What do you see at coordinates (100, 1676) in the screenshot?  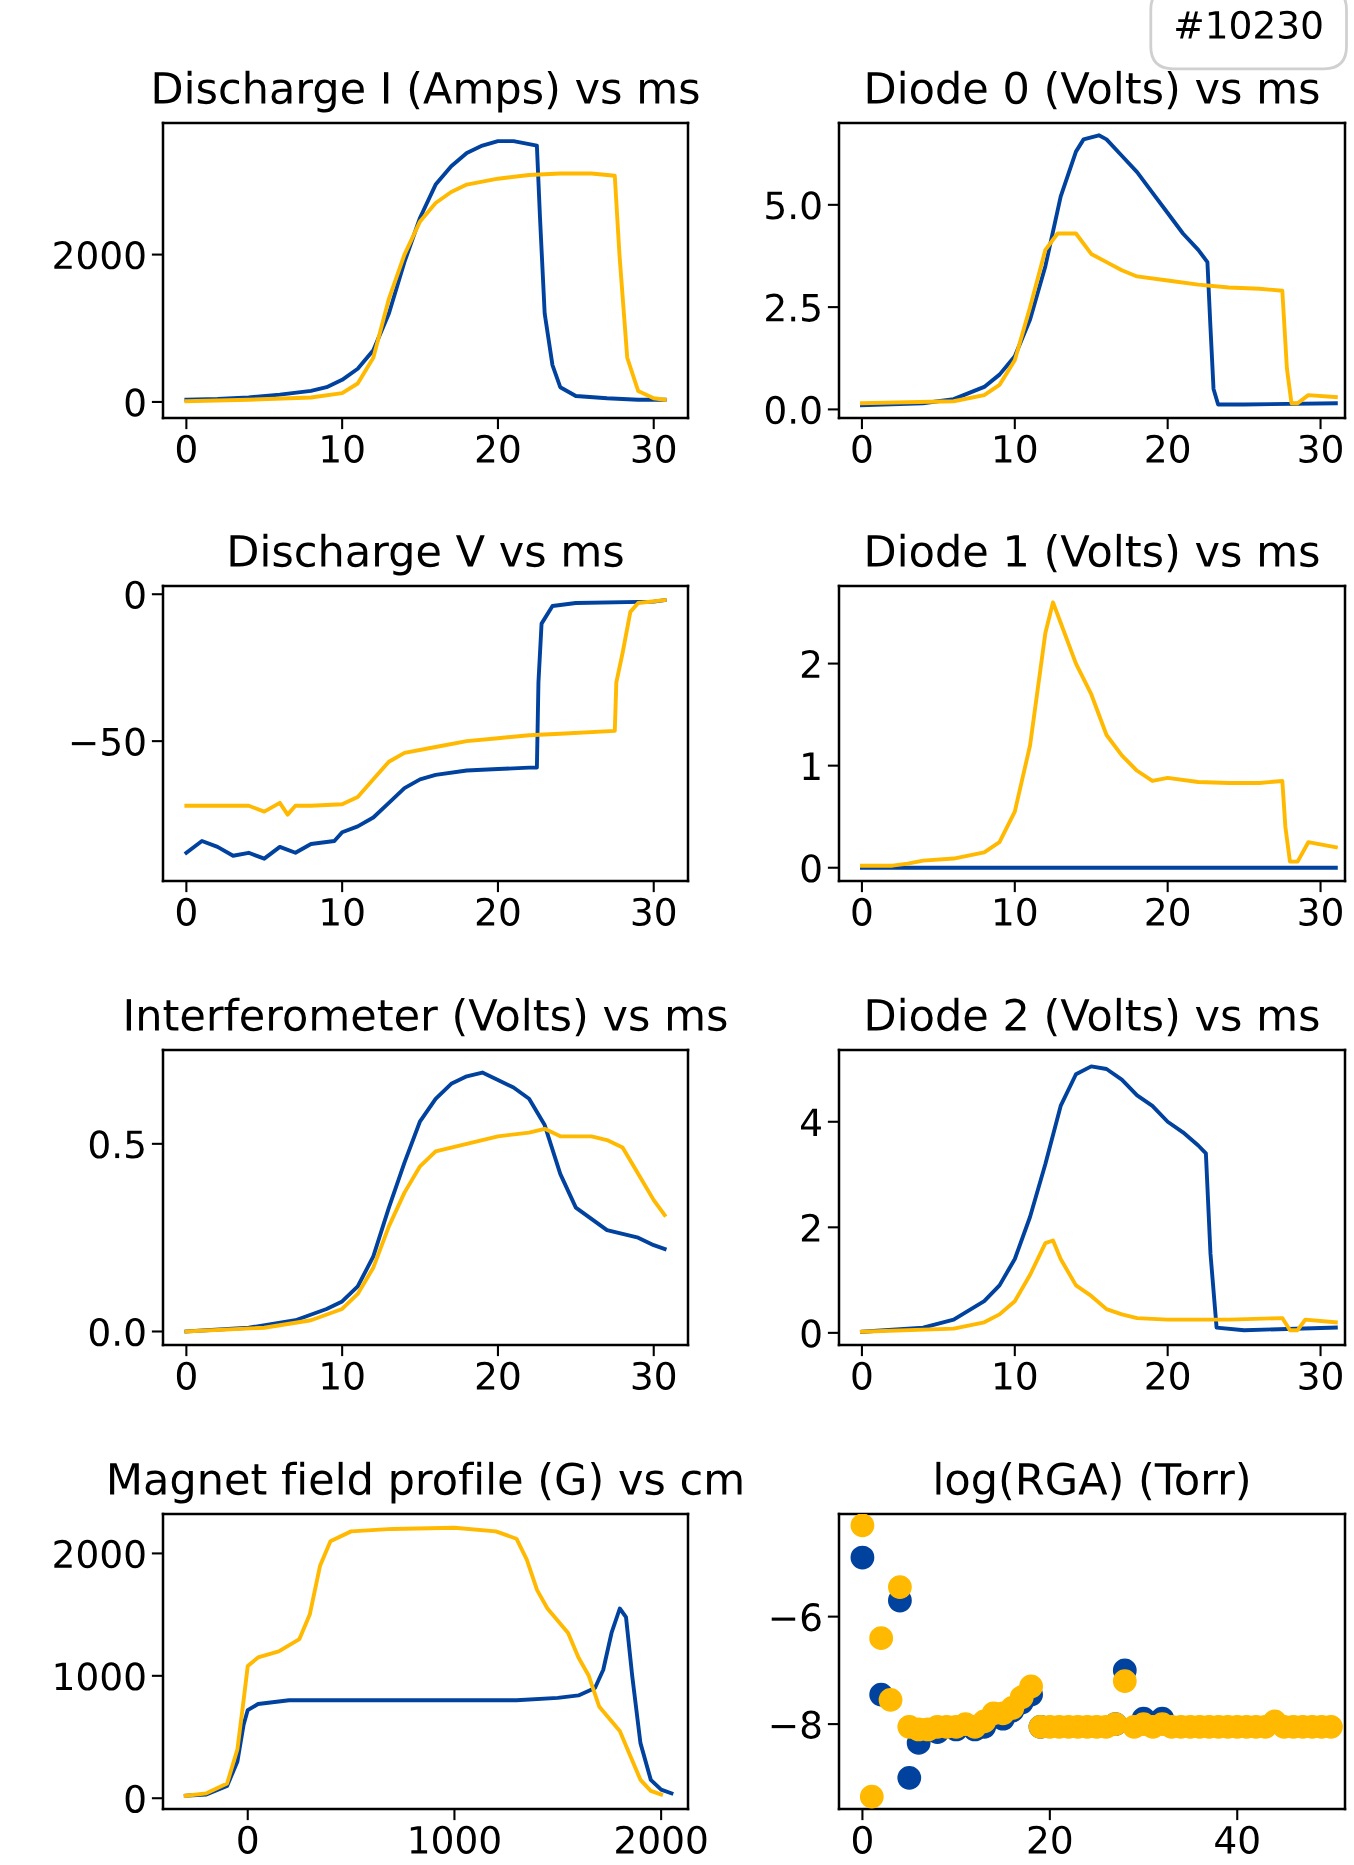 I see `y-tick-label: 1000` at bounding box center [100, 1676].